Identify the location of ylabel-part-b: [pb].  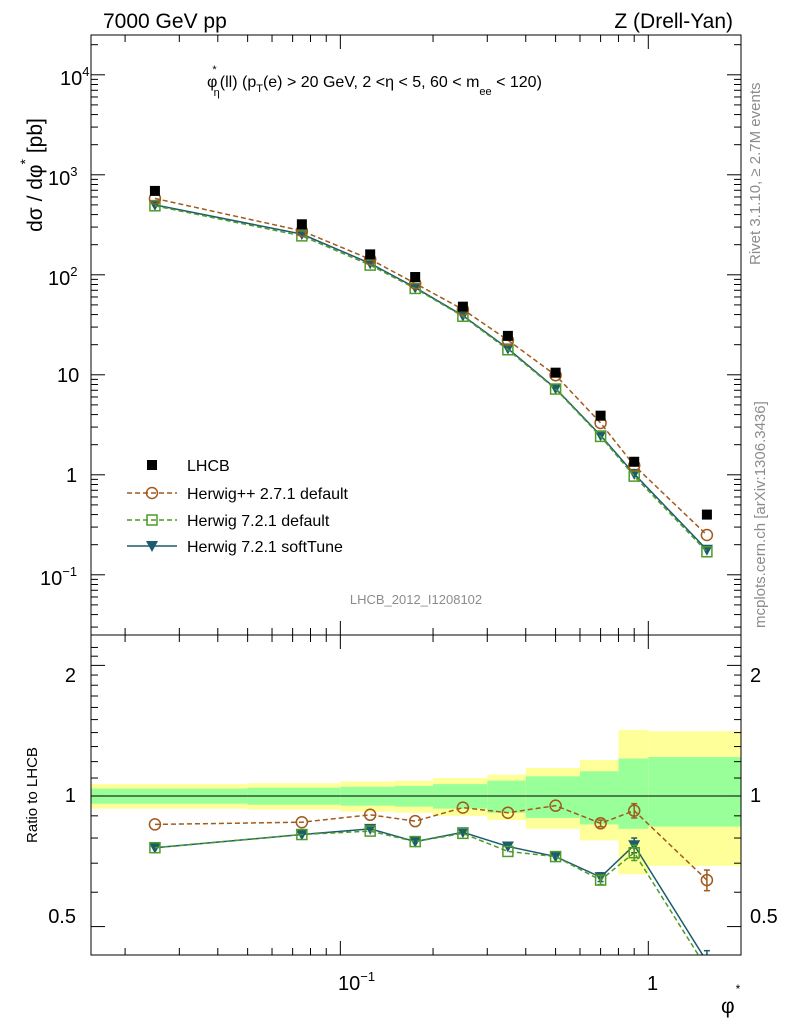
(35, 138).